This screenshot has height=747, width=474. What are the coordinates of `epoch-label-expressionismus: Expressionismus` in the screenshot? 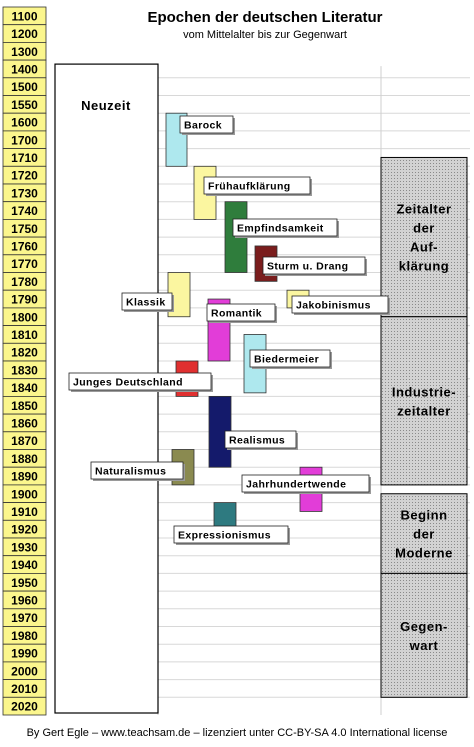 It's located at (231, 535).